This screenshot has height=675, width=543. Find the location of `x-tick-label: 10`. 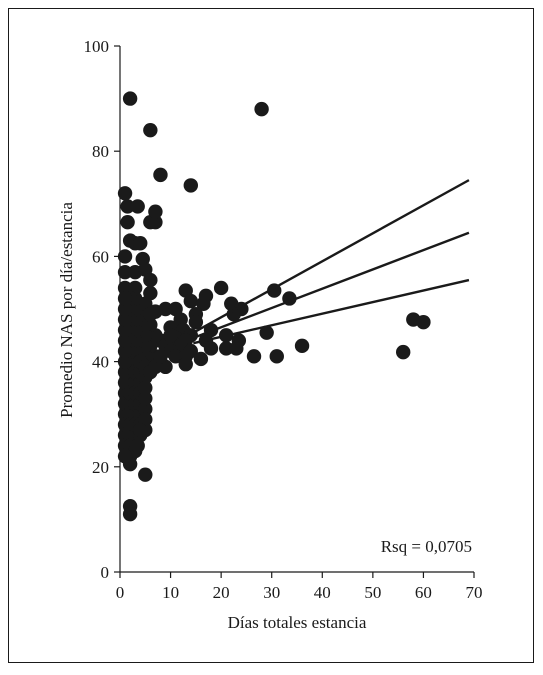

x-tick-label: 10 is located at coordinates (170, 592).